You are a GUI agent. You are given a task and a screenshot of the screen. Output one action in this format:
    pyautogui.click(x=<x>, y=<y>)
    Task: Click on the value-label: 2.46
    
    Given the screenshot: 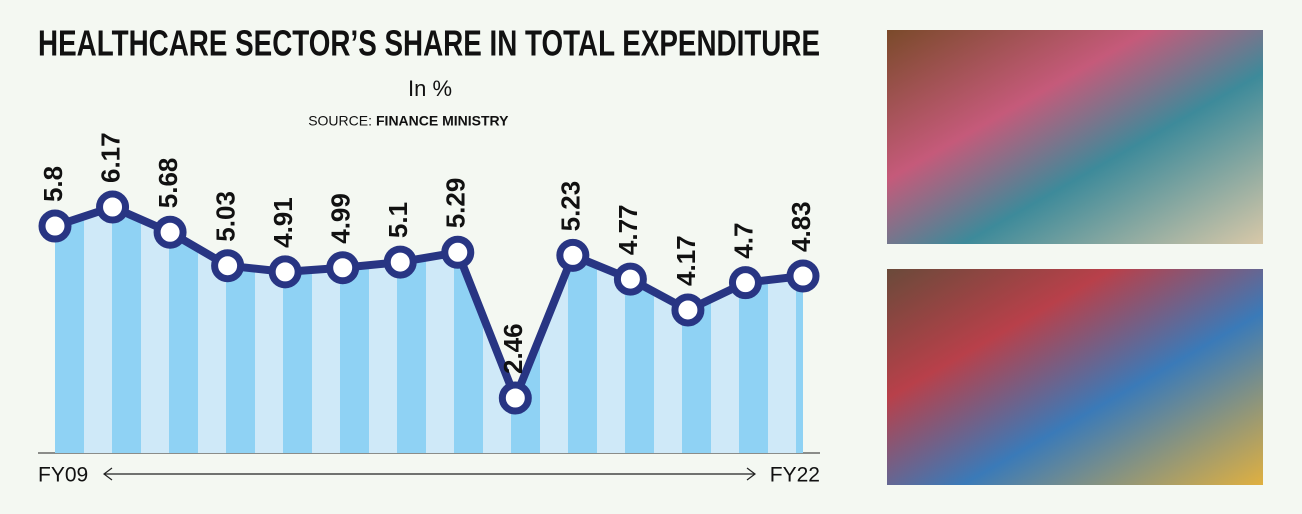 What is the action you would take?
    pyautogui.click(x=513, y=348)
    